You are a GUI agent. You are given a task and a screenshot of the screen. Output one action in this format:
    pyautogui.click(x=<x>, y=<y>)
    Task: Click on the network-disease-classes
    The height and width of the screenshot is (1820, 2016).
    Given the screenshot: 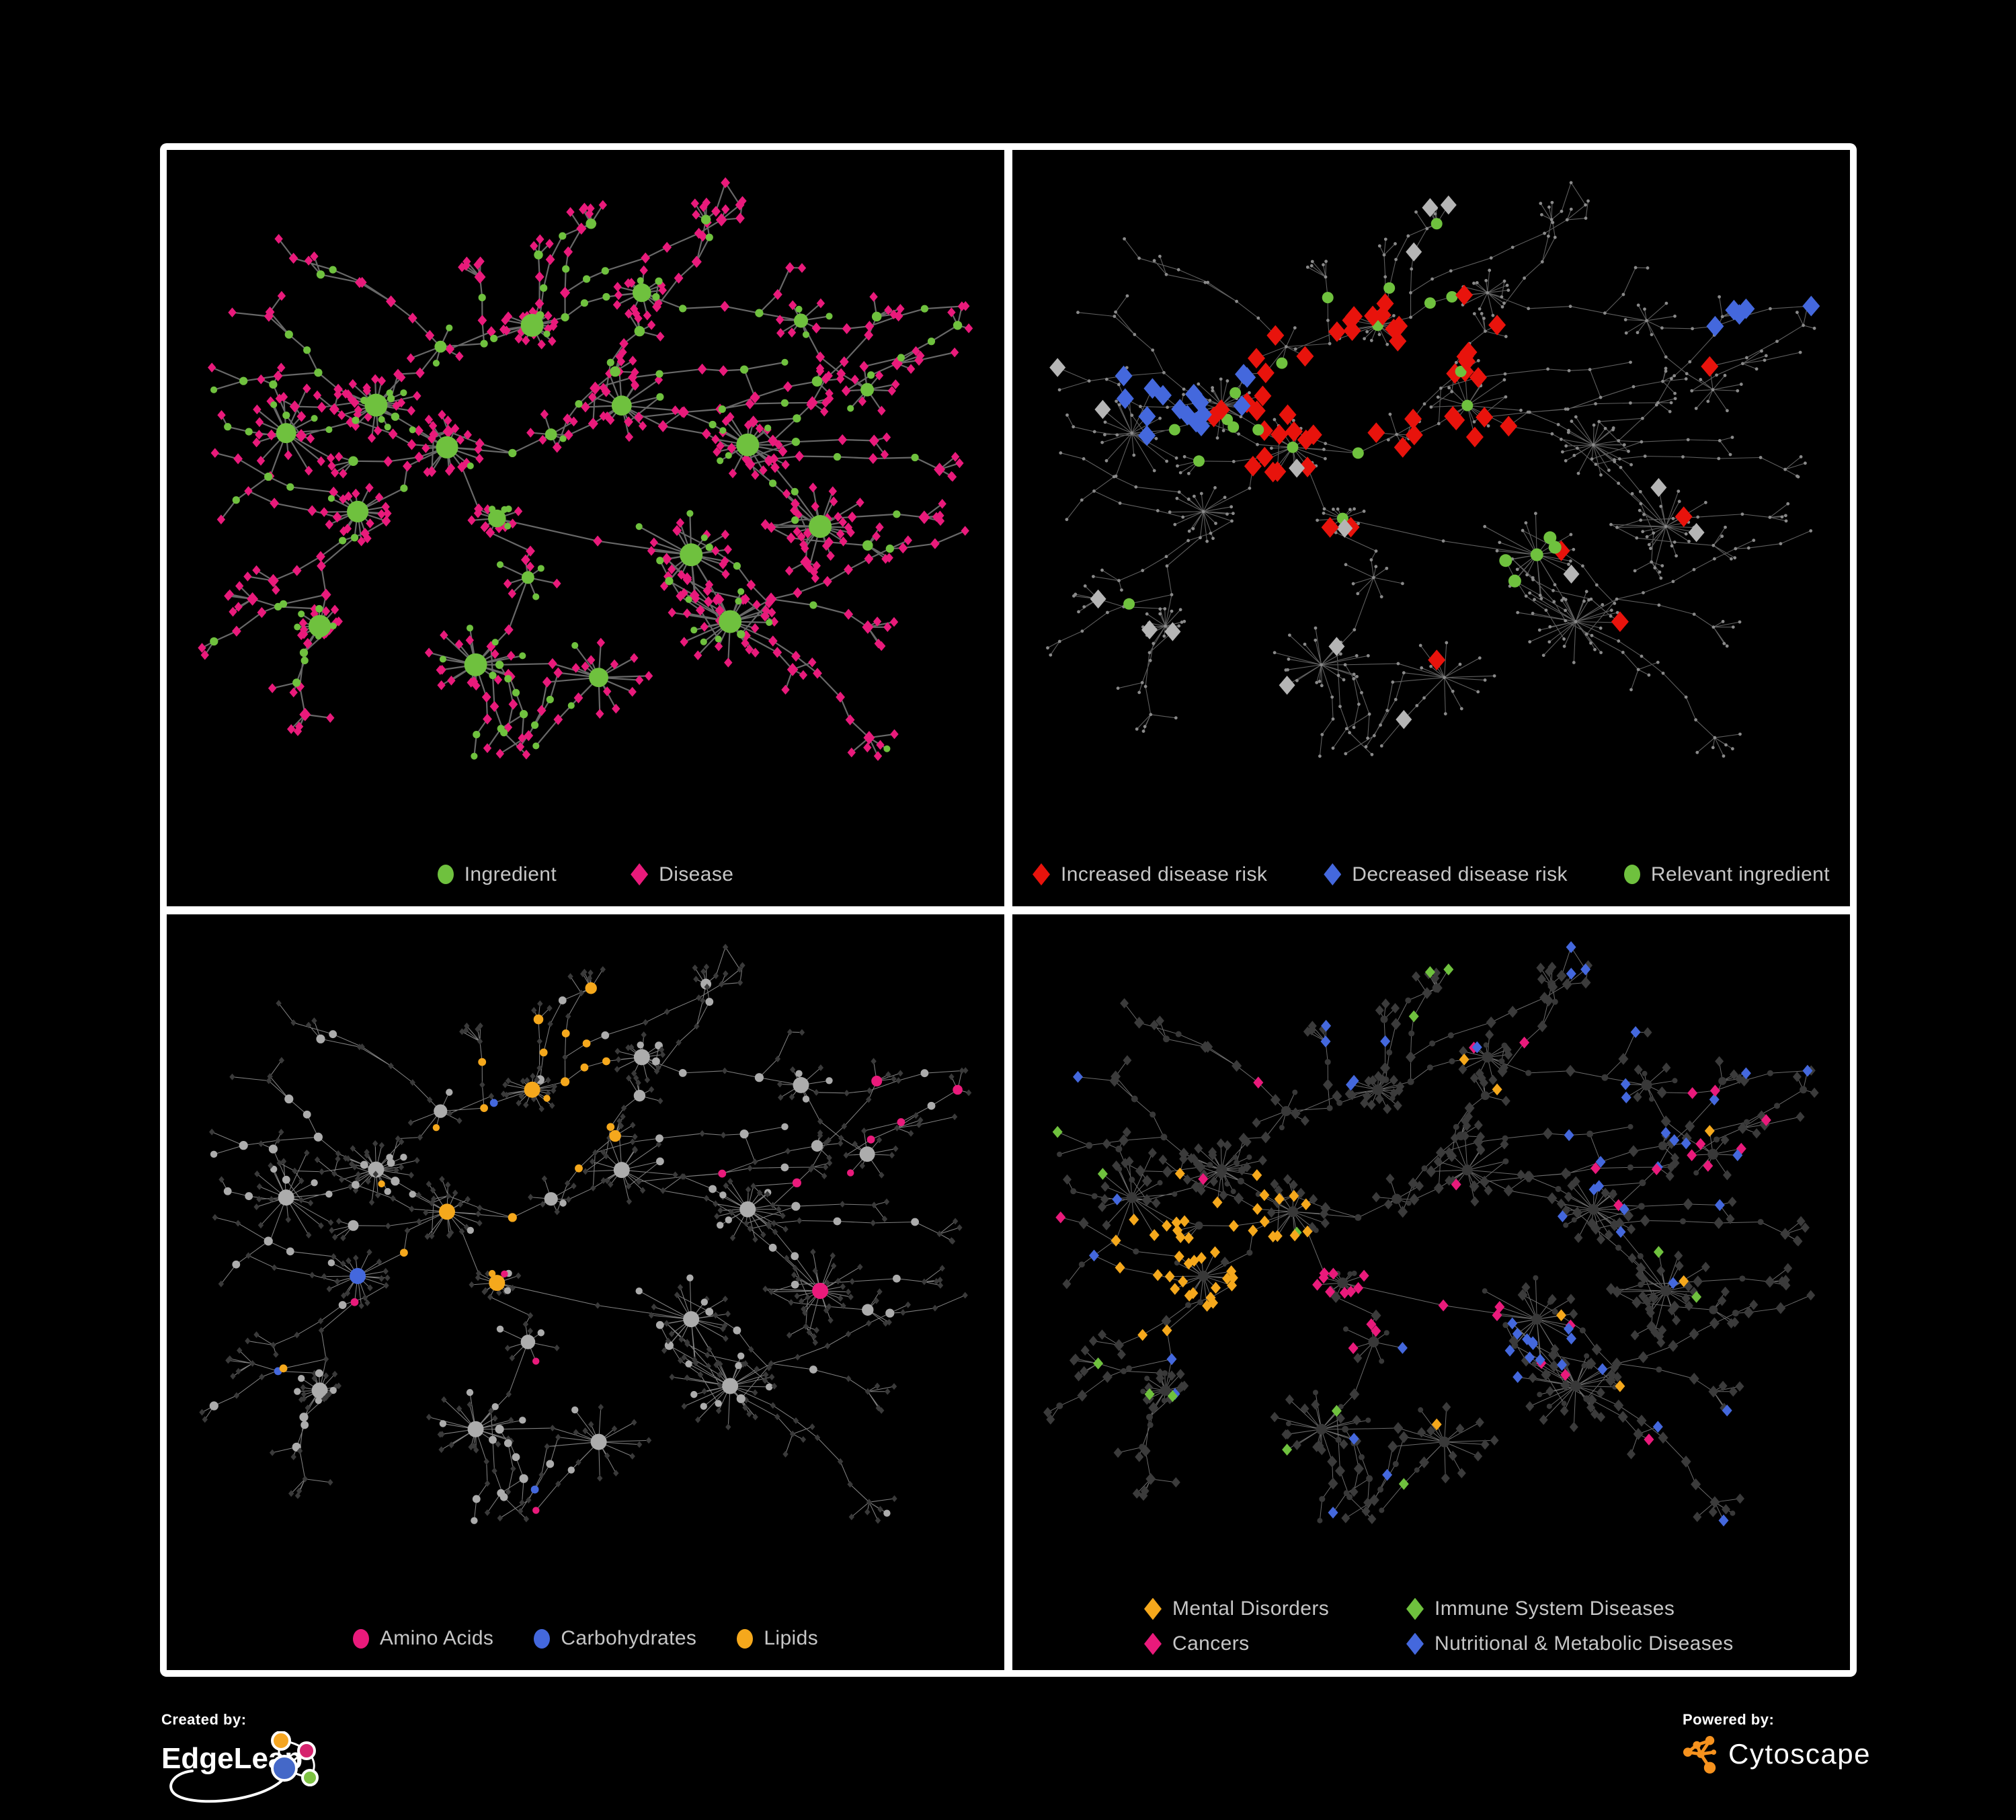 What is the action you would take?
    pyautogui.click(x=1431, y=1233)
    